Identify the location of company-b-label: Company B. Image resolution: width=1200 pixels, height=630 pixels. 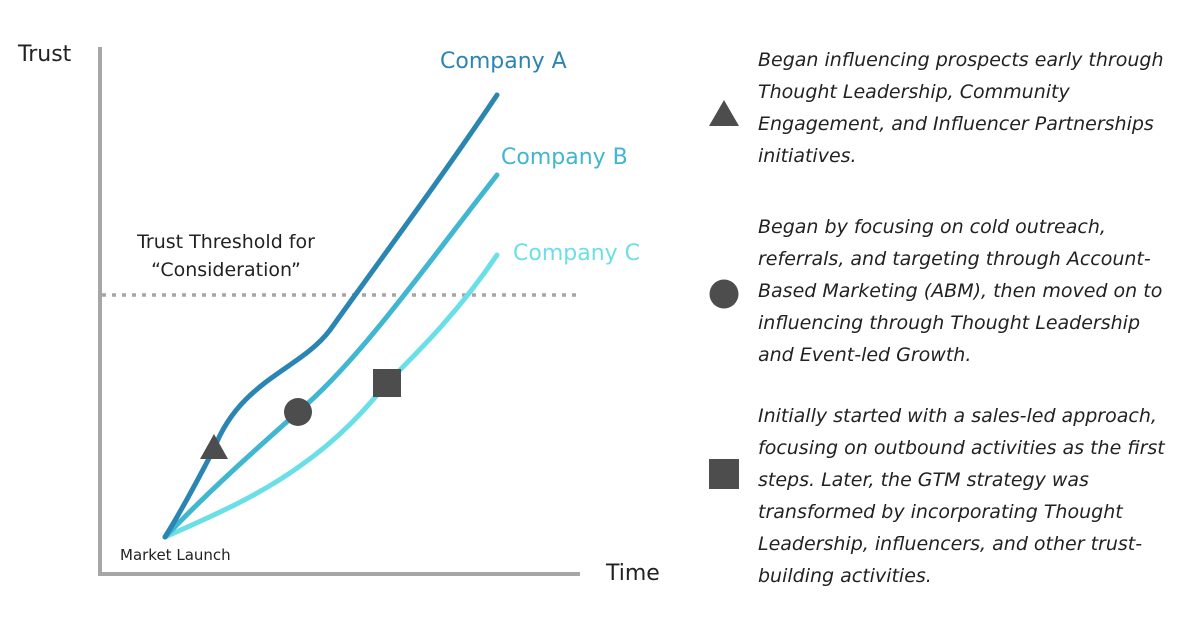
(564, 157).